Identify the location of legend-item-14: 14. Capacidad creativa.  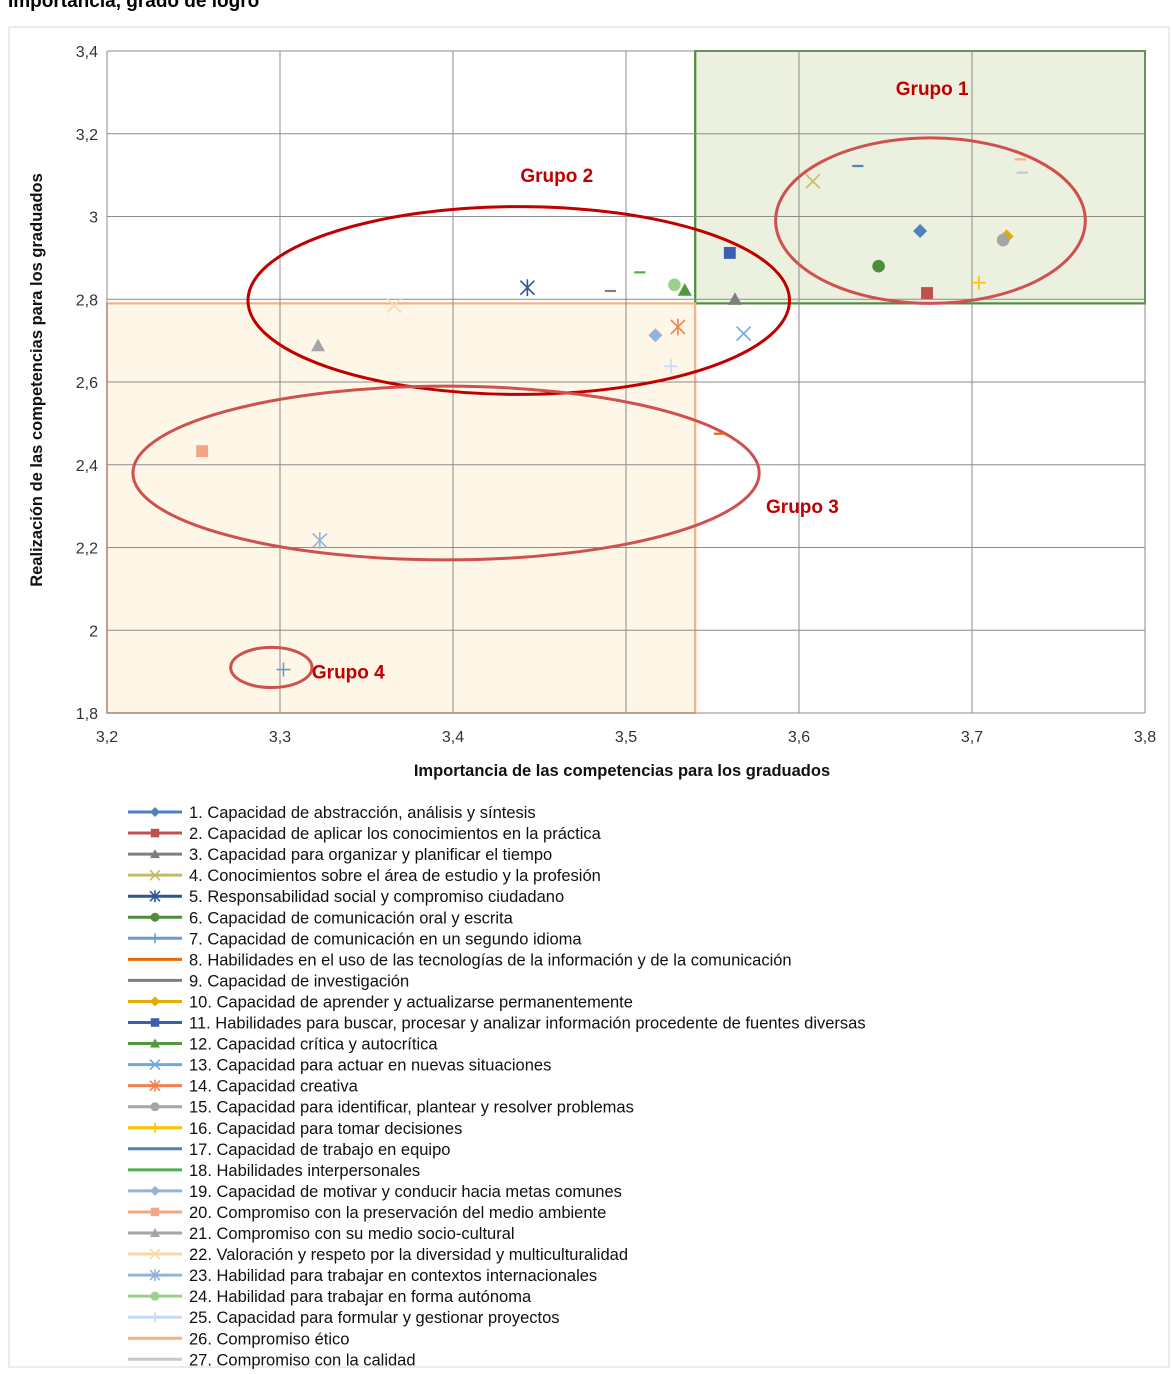
(243, 1087).